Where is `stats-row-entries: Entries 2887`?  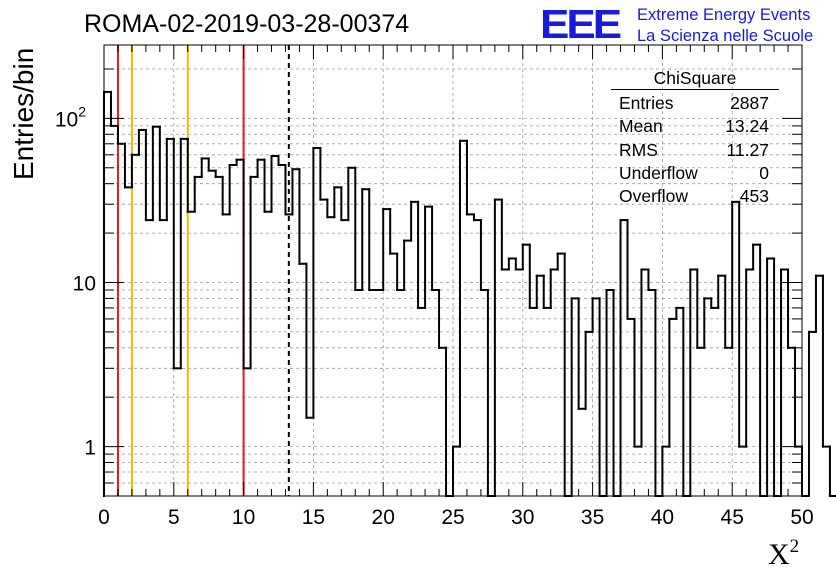
stats-row-entries: Entries 2887 is located at coordinates (695, 103).